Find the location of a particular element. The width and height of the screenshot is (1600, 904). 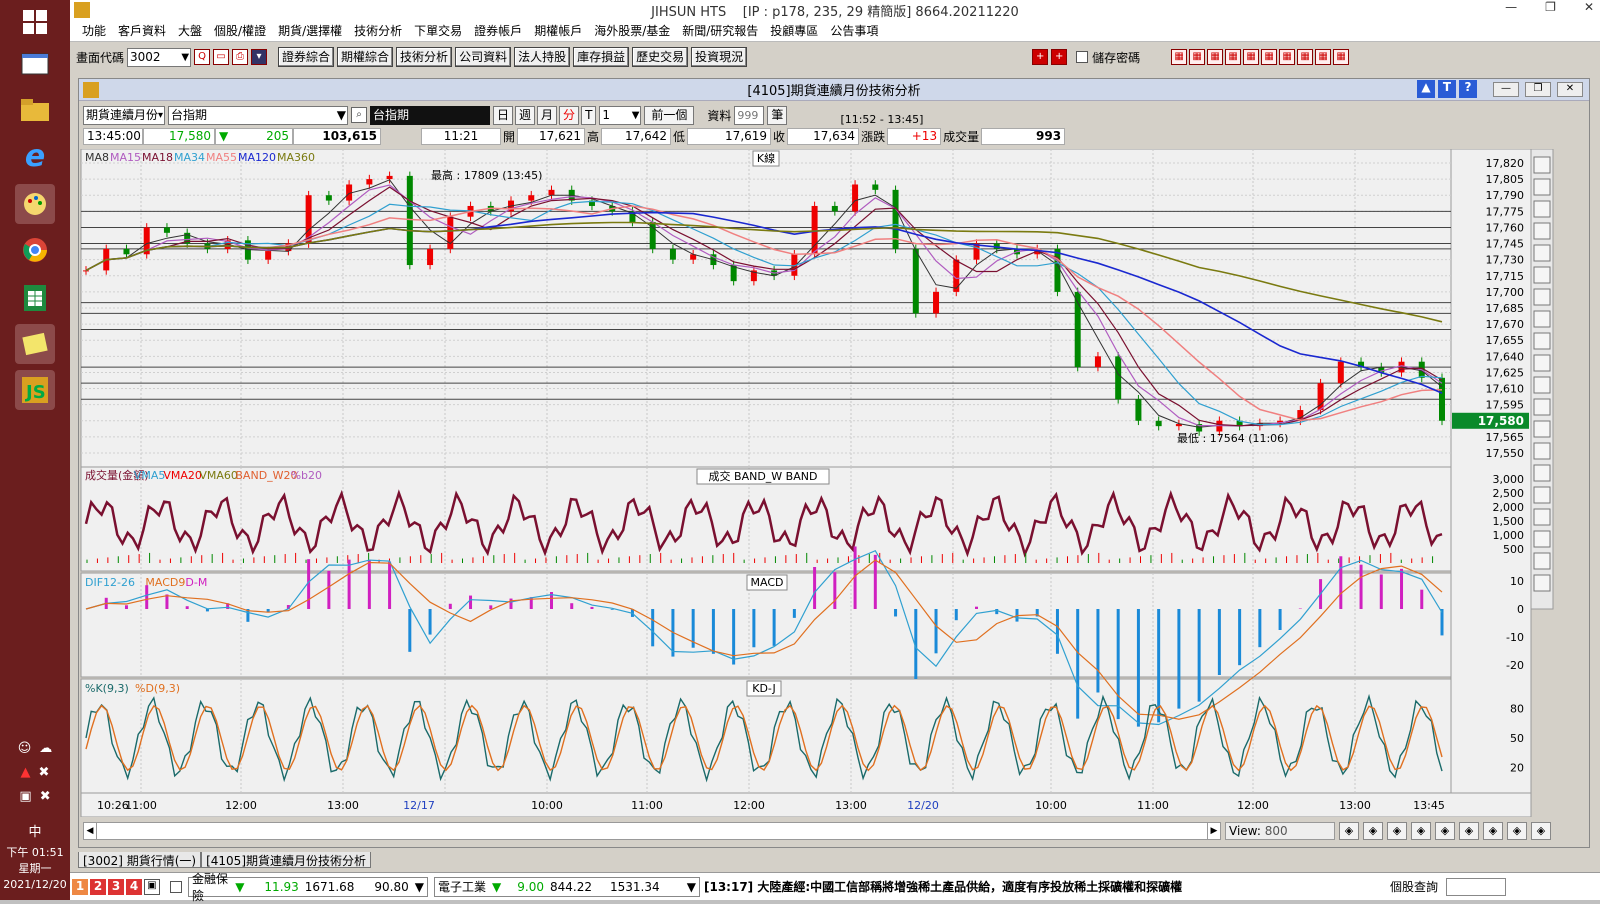

menu-item-2: 大盤 is located at coordinates (190, 31).